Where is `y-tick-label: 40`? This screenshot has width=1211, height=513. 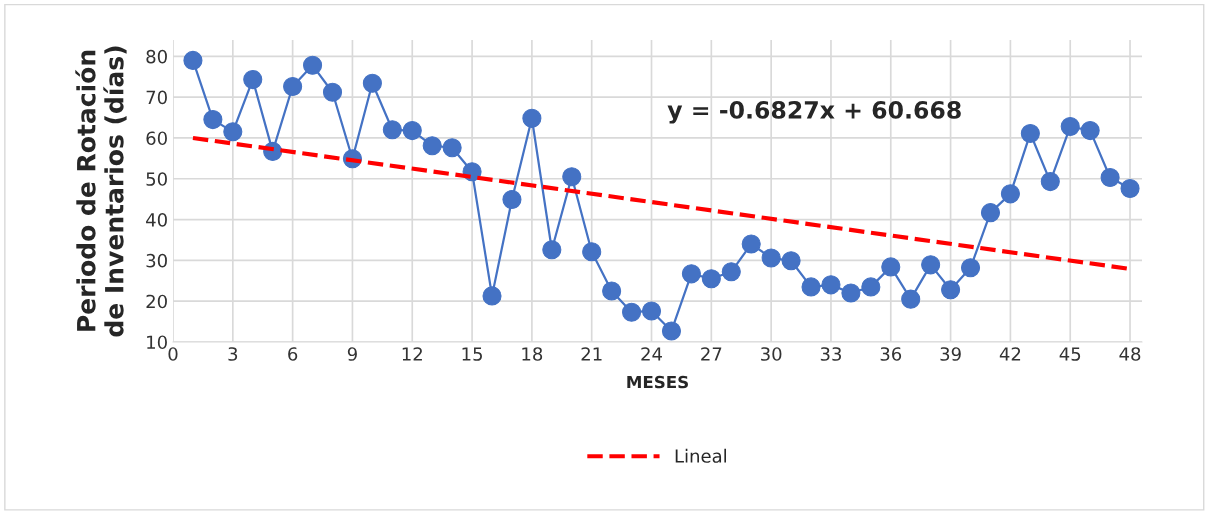 y-tick-label: 40 is located at coordinates (156, 220).